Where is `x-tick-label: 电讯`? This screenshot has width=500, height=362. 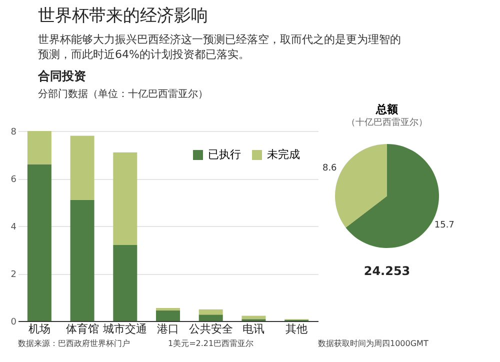 x-tick-label: 电讯 is located at coordinates (253, 329).